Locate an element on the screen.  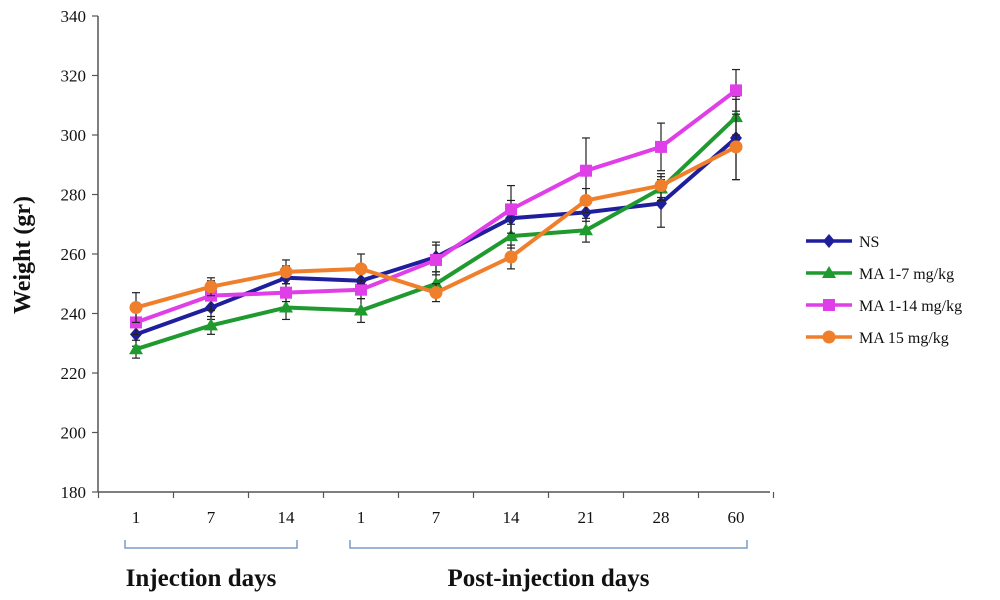
y-tick-label: 240 is located at coordinates (74, 314).